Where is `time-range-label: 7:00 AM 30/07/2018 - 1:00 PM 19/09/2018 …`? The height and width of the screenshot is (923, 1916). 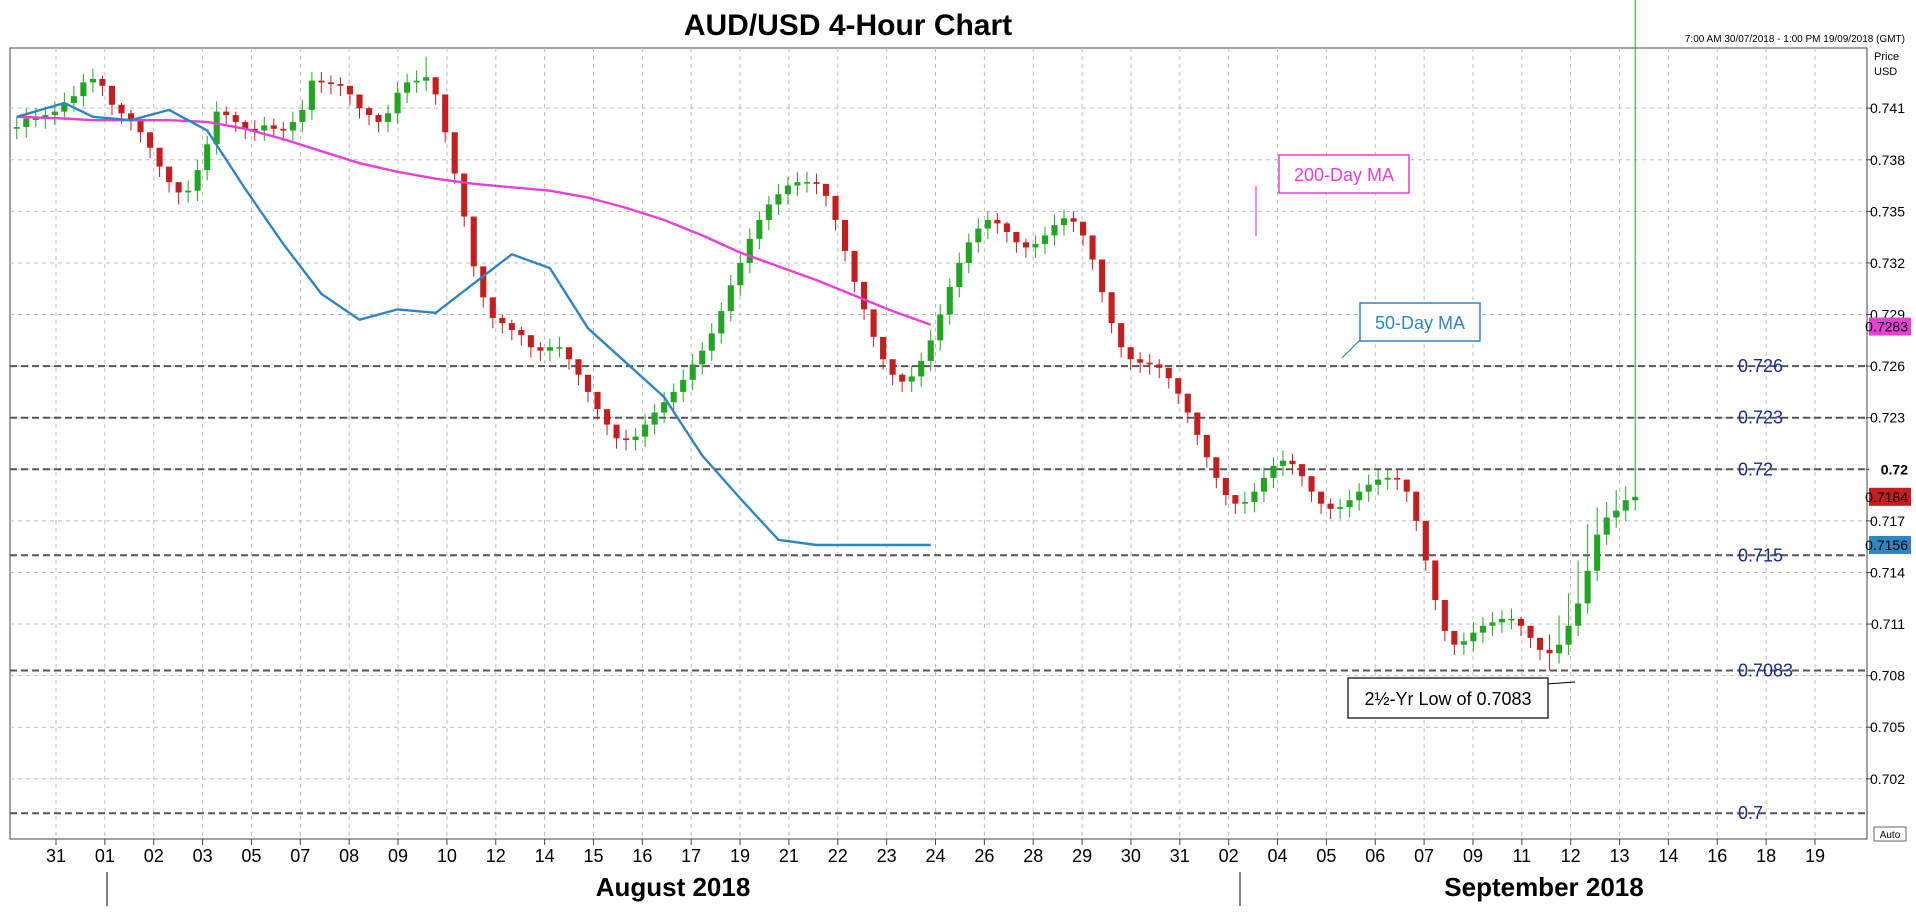
time-range-label: 7:00 AM 30/07/2018 - 1:00 PM 19/09/2018 … is located at coordinates (1795, 39).